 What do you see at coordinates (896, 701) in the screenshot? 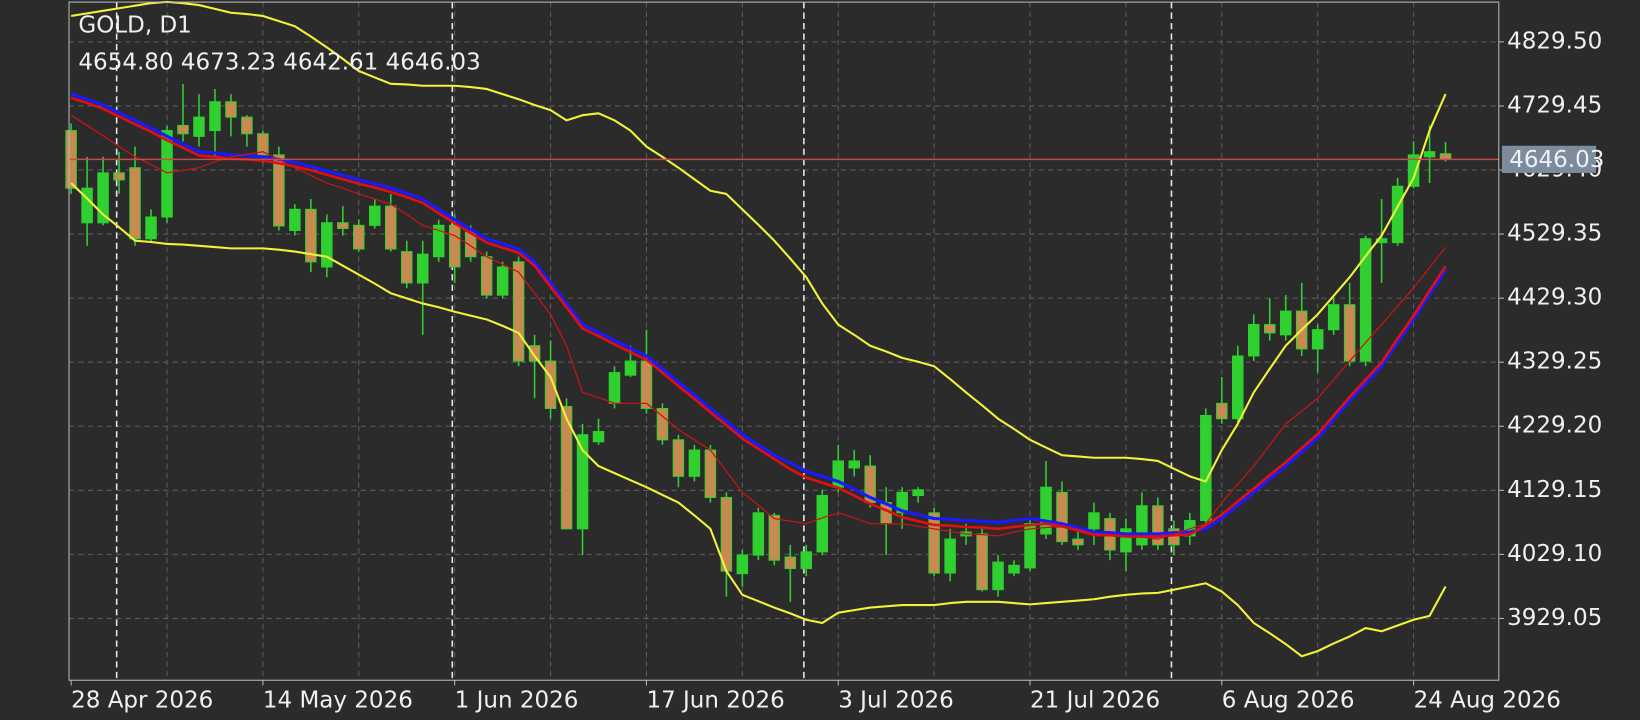
I see `x-tick-label: 3 Jul 2026` at bounding box center [896, 701].